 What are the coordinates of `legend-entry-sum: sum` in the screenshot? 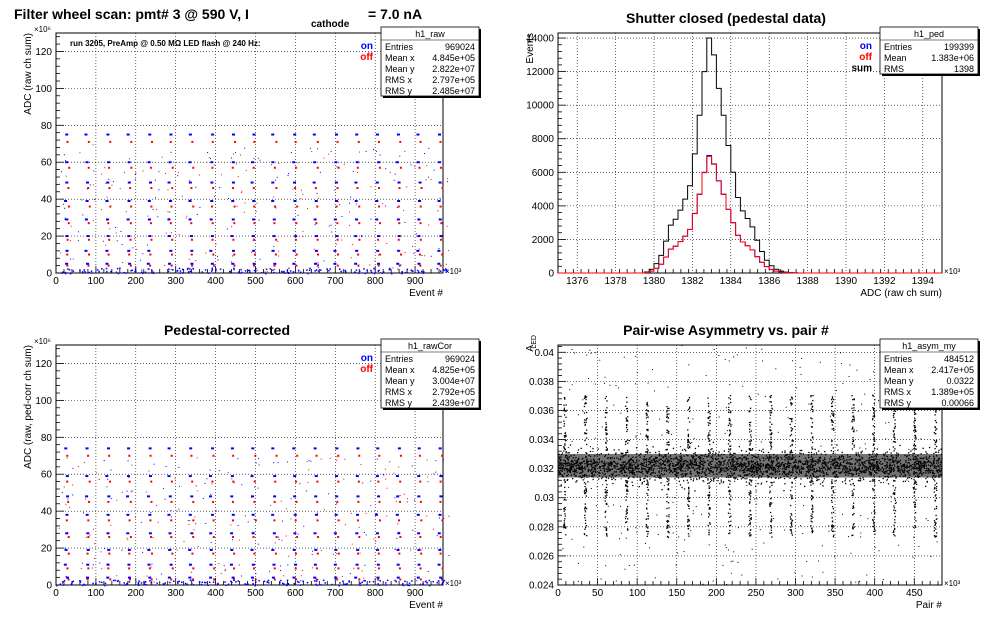 It's located at (861, 68).